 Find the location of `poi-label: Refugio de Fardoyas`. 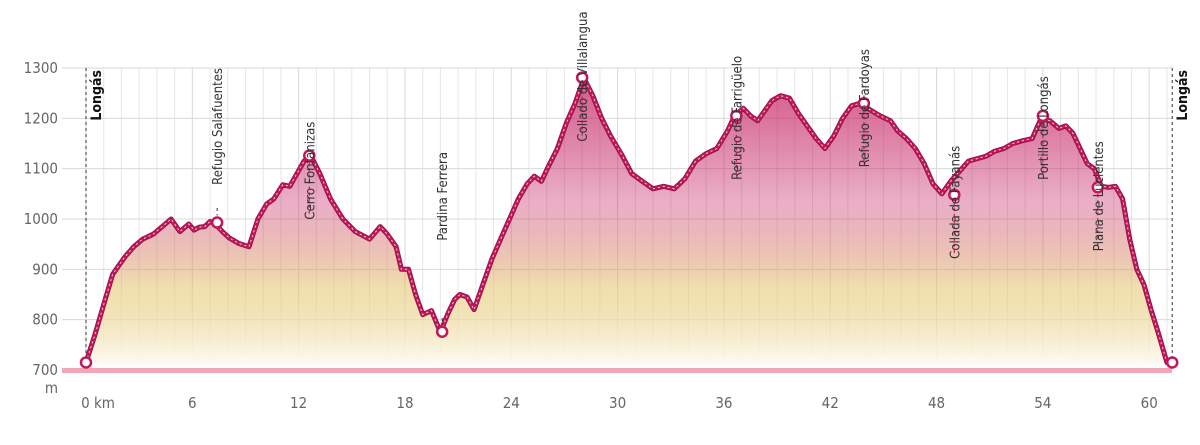

poi-label: Refugio de Fardoyas is located at coordinates (865, 108).